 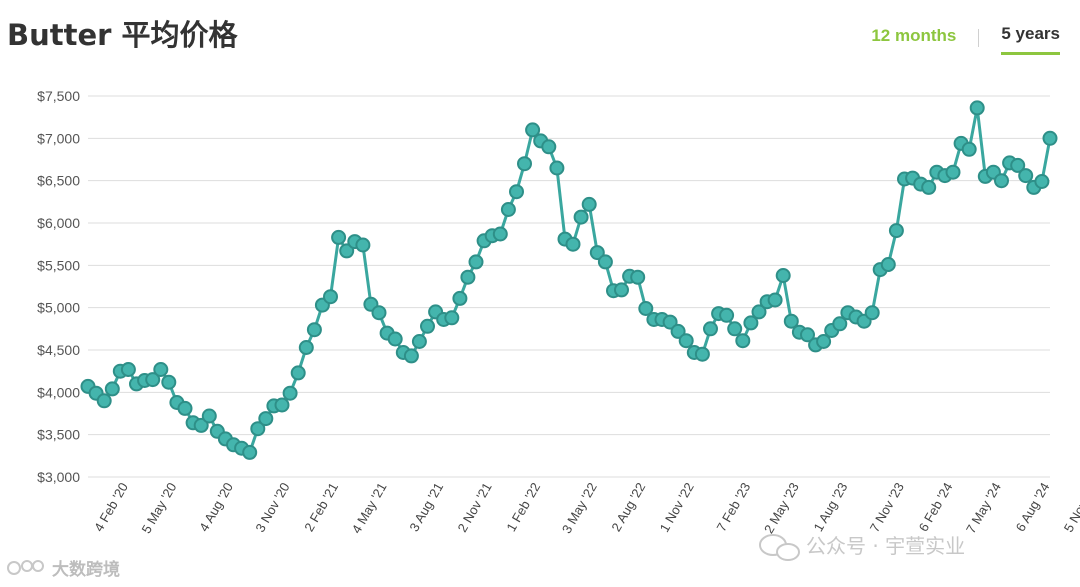 What do you see at coordinates (1030, 37) in the screenshot?
I see `tab-5-years: 5 years` at bounding box center [1030, 37].